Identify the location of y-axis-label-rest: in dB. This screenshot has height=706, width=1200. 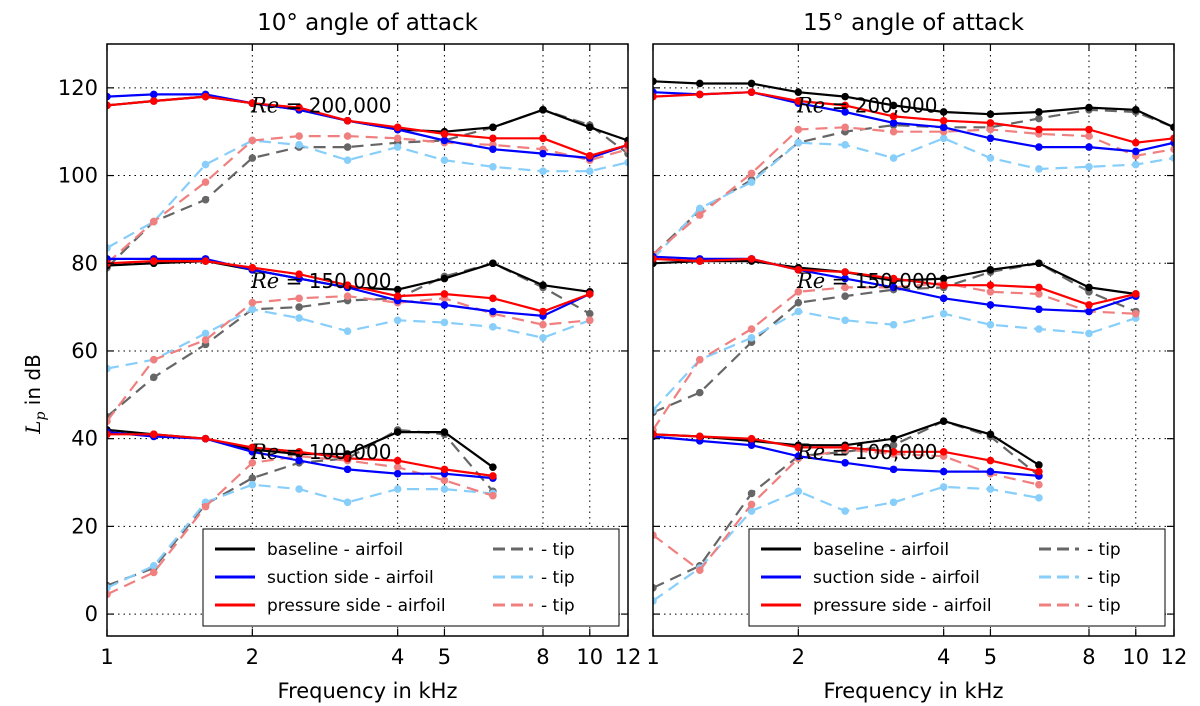
(33, 382).